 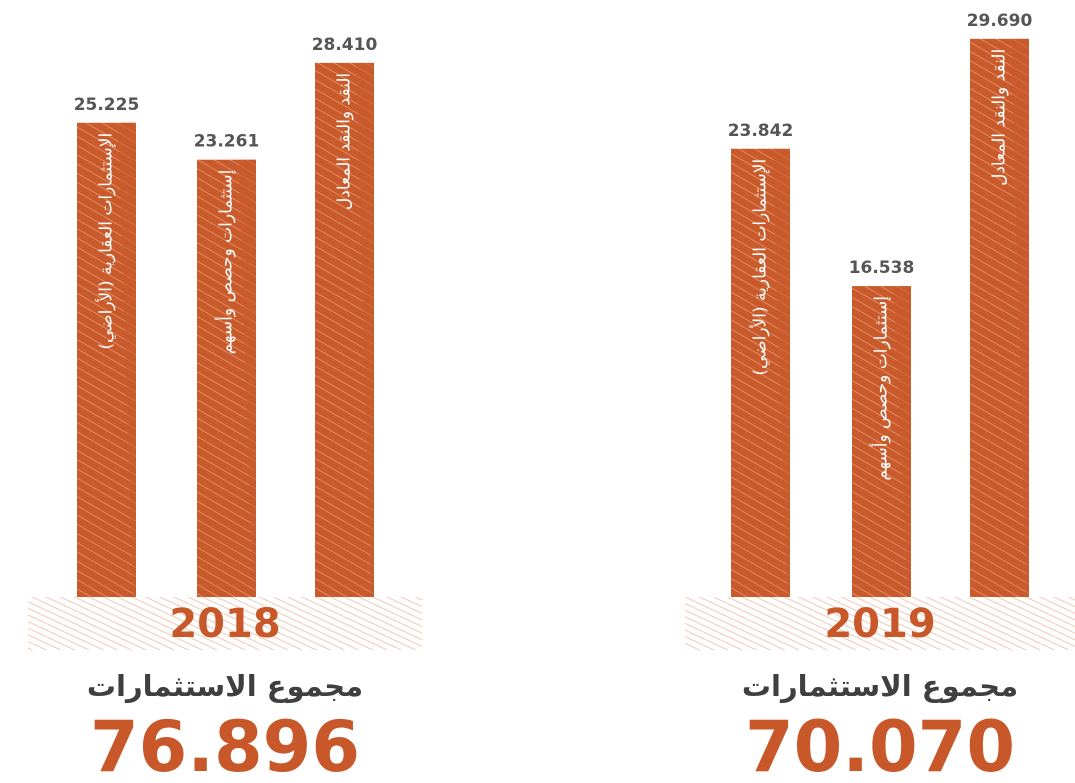 I want to click on value-label: 16.538, so click(x=882, y=268).